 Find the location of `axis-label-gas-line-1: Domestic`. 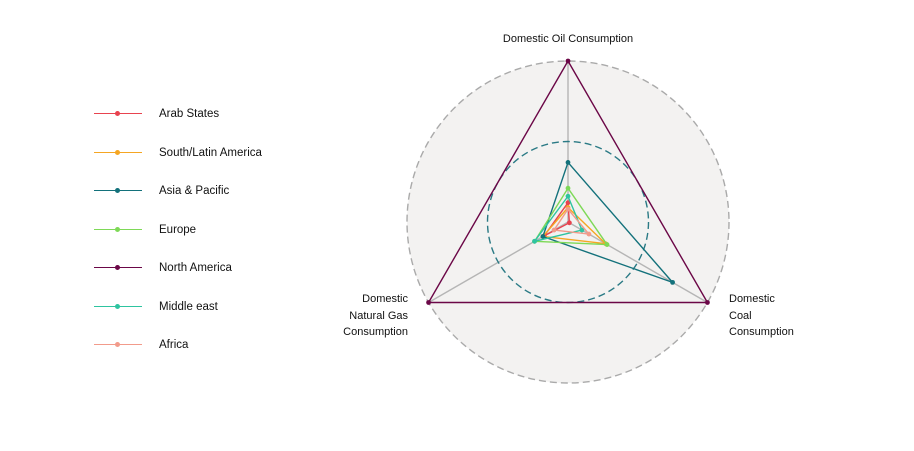

axis-label-gas-line-1: Domestic is located at coordinates (385, 299).